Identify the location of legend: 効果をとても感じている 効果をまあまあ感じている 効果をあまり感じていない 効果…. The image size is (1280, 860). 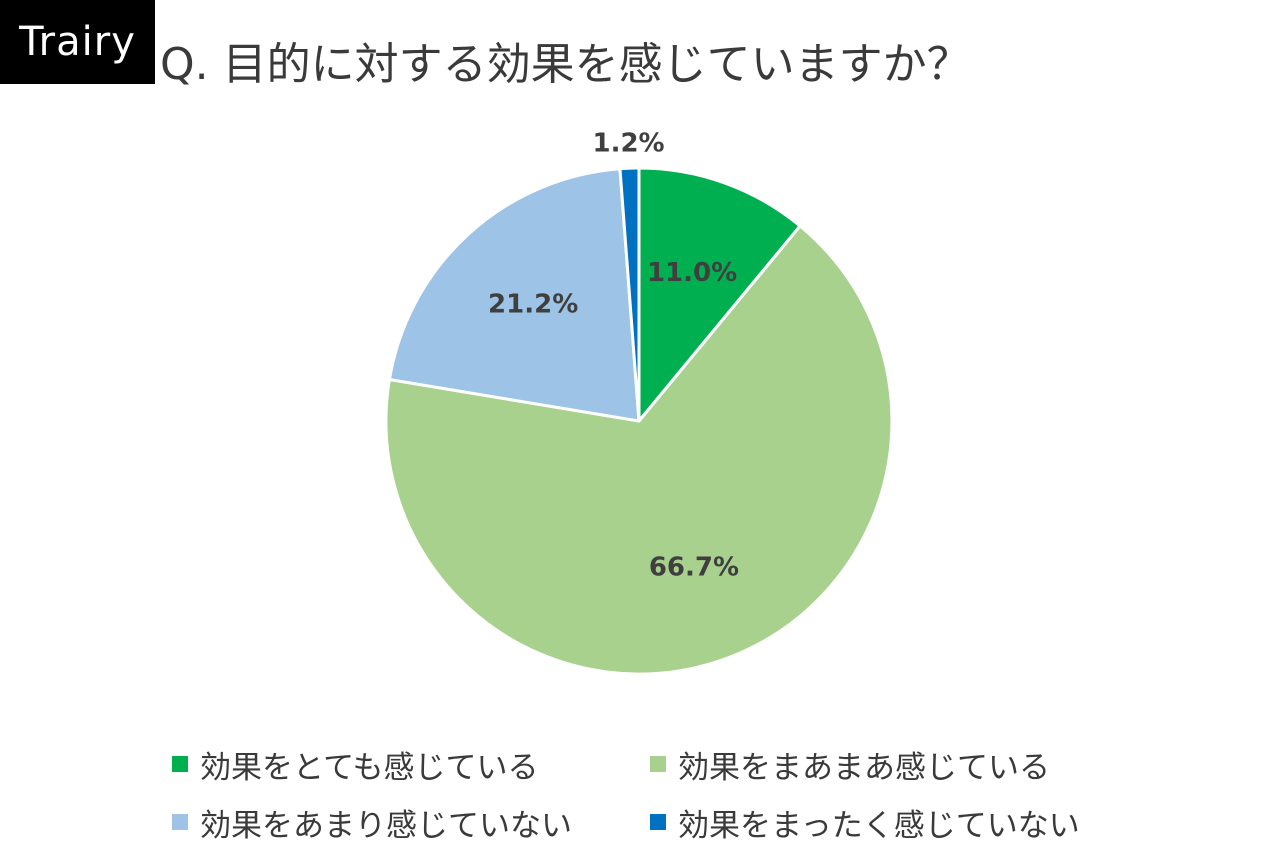
(672, 793).